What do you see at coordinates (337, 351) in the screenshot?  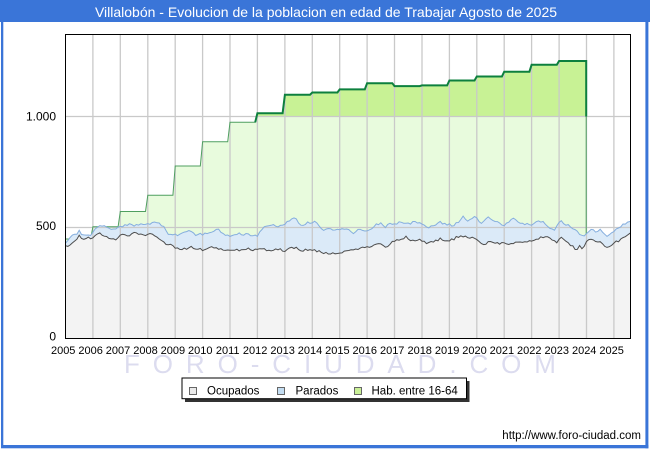 I see `svg-text: 2015` at bounding box center [337, 351].